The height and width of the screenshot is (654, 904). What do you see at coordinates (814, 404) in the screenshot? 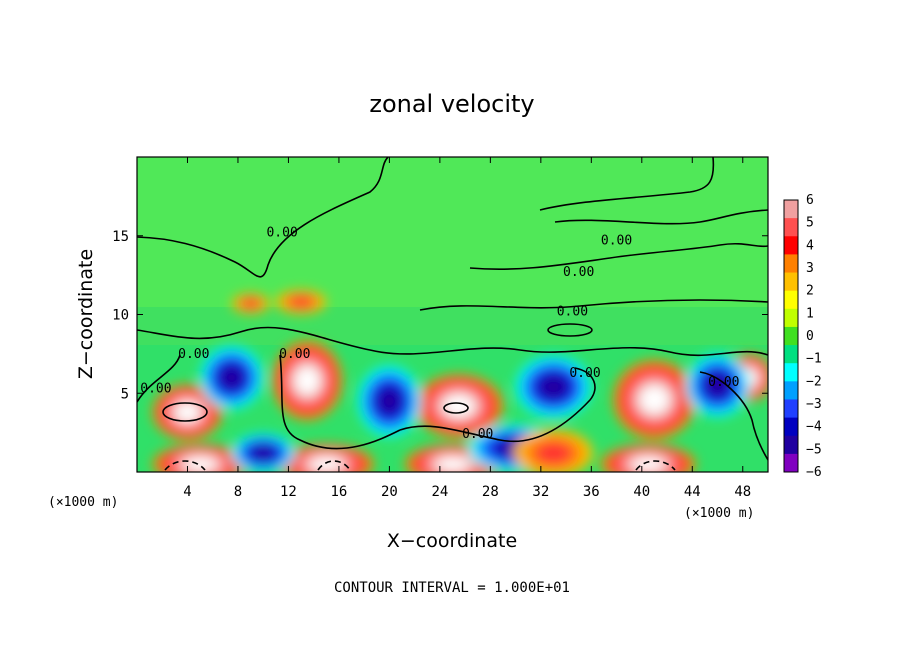
I see `colorbar-label: −3` at bounding box center [814, 404].